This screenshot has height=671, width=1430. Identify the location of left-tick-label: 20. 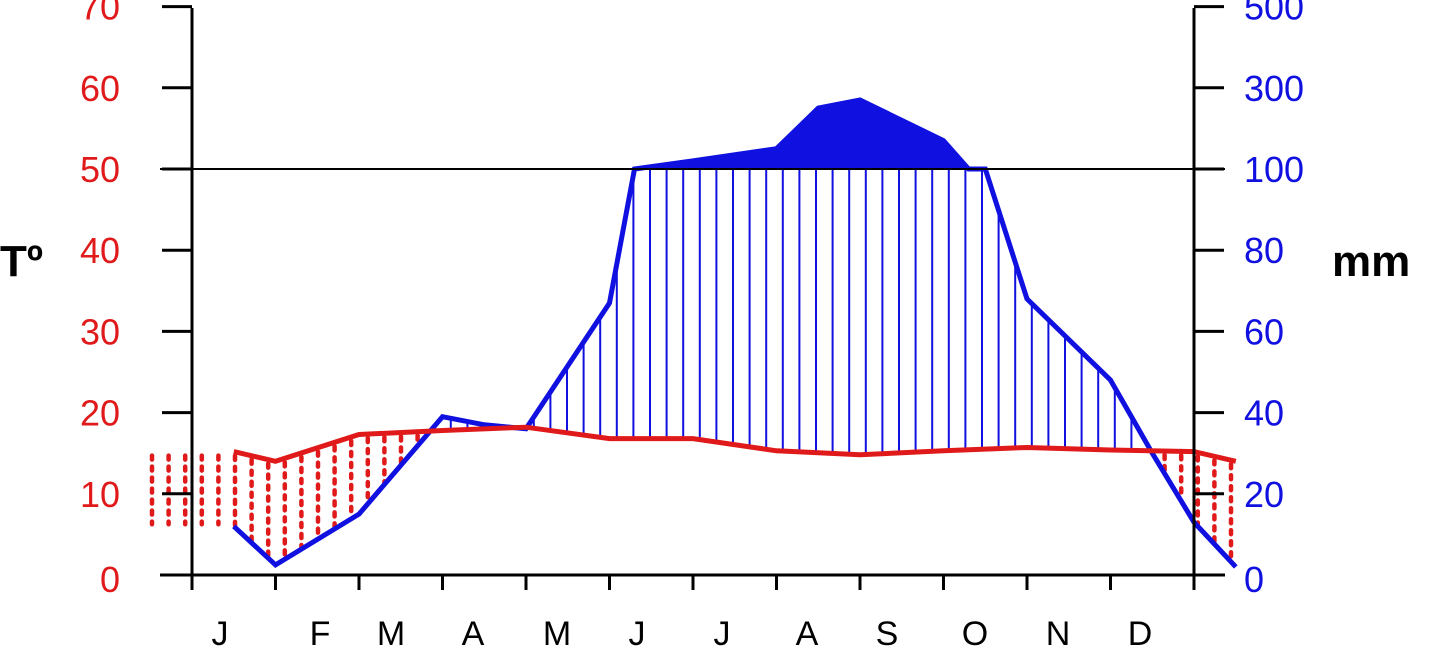
(100, 413).